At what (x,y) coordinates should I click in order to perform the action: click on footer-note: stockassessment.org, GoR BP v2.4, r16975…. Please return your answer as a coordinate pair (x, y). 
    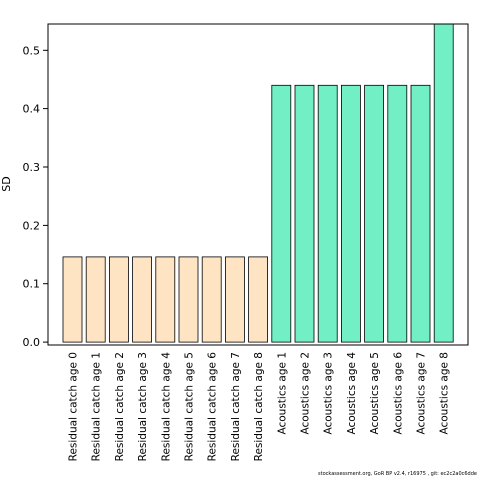
    Looking at the image, I should click on (397, 474).